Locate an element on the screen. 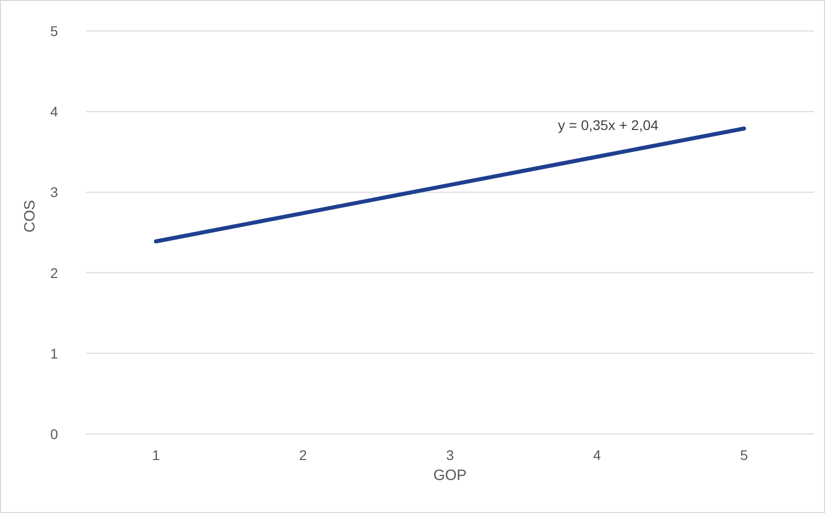  x-tick-label: 5 is located at coordinates (744, 454).